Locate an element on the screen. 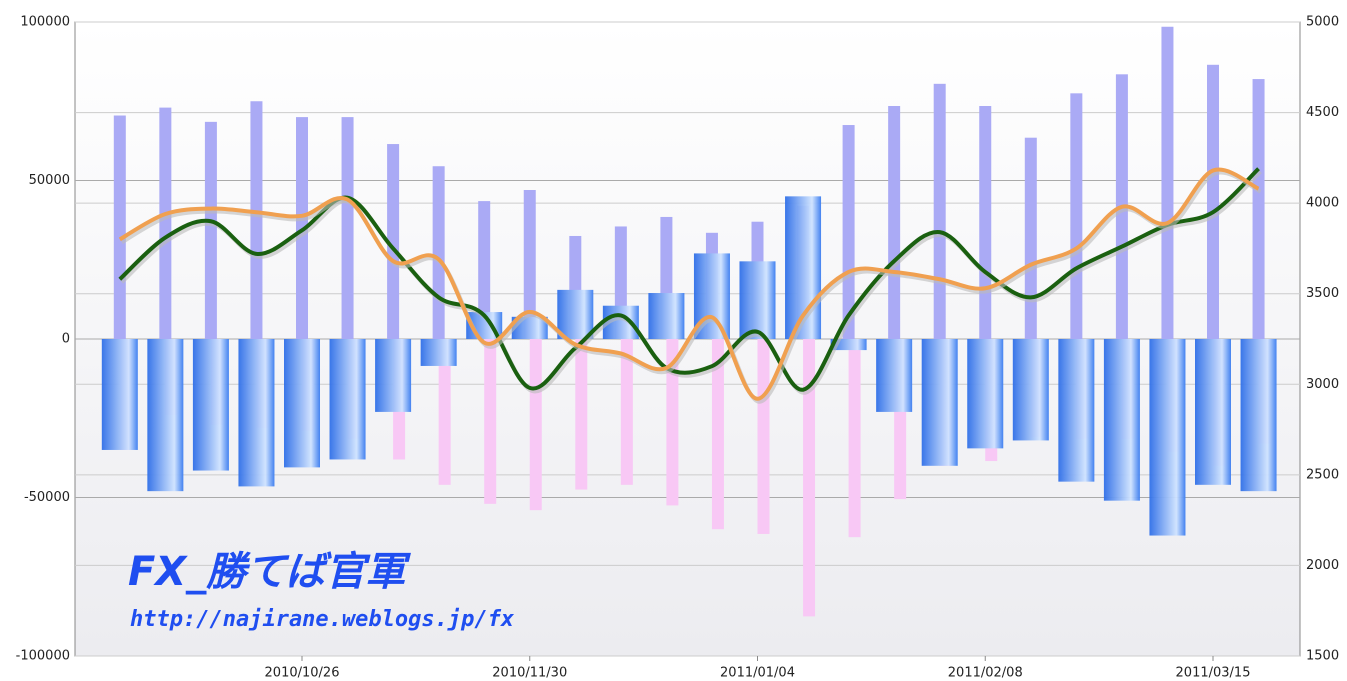 This screenshot has width=1347, height=681. y2-tick-label: 5000 is located at coordinates (1322, 22).